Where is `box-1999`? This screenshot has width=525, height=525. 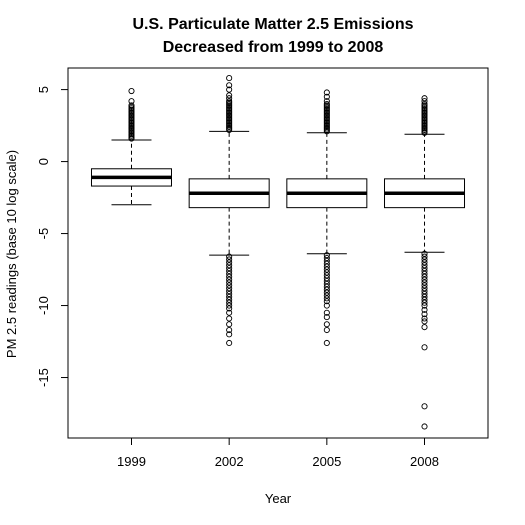
box-1999 is located at coordinates (131, 146).